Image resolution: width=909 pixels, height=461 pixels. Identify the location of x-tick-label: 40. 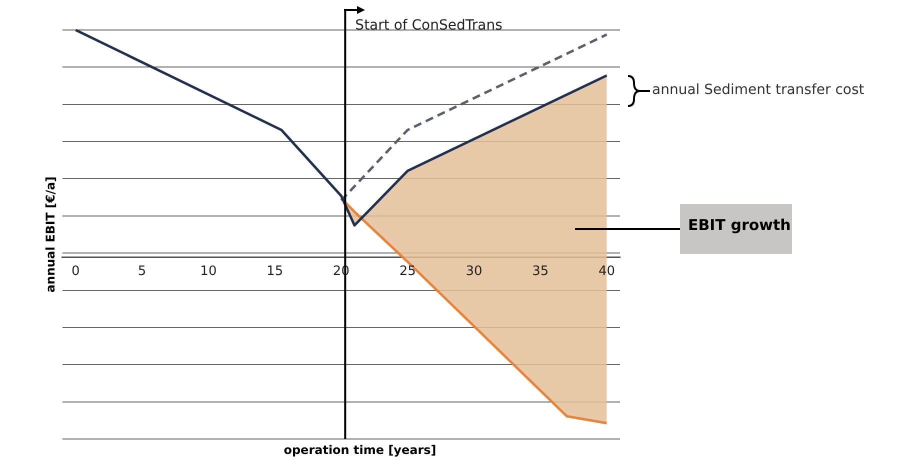
(606, 272).